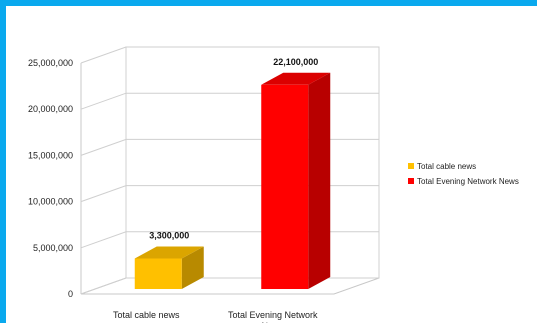 This screenshot has height=323, width=537. What do you see at coordinates (169, 236) in the screenshot?
I see `data-label: 3,300,000` at bounding box center [169, 236].